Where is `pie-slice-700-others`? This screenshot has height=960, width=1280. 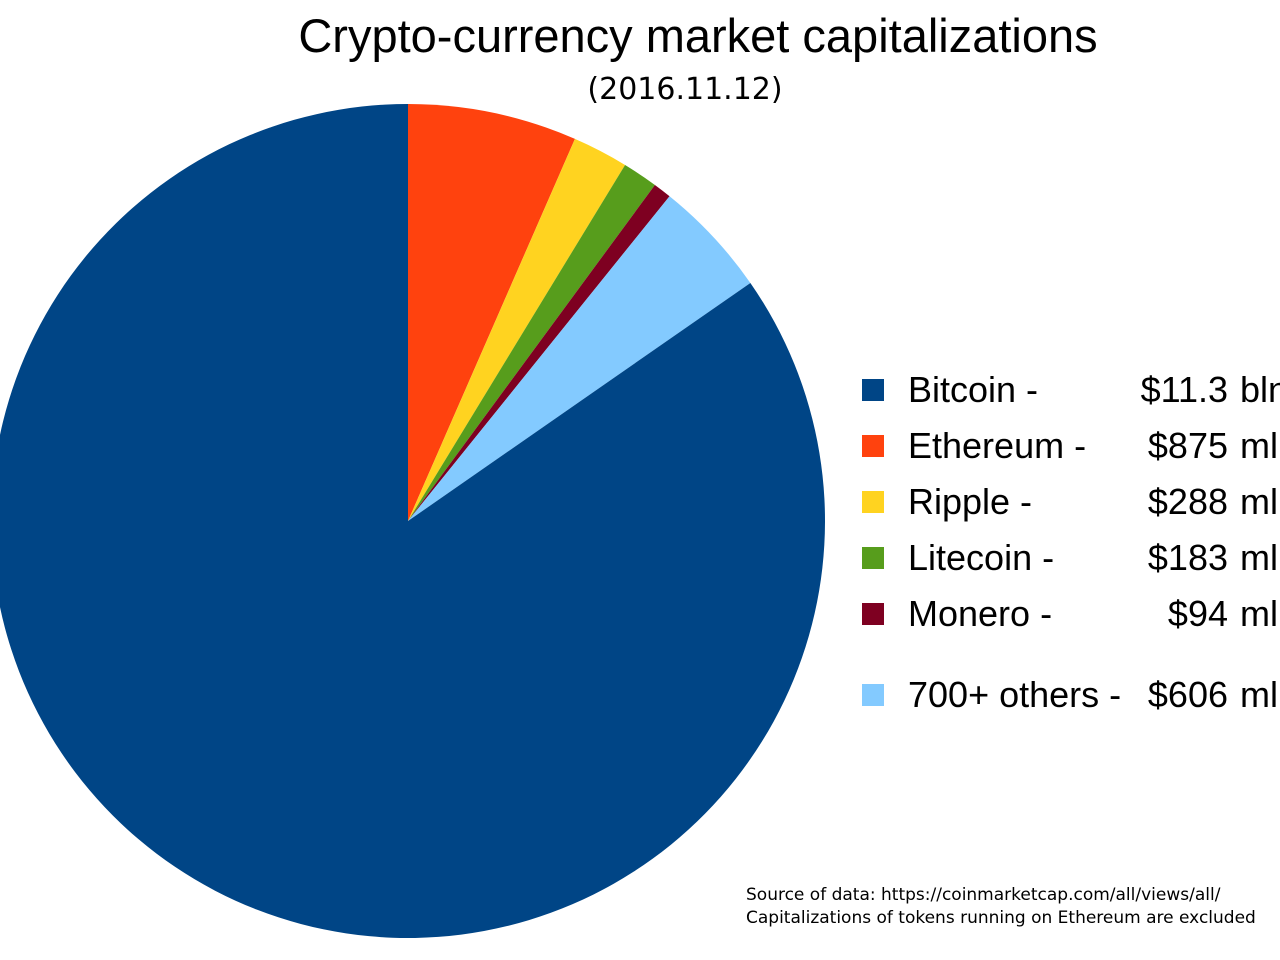
pie-slice-700-others is located at coordinates (579, 358).